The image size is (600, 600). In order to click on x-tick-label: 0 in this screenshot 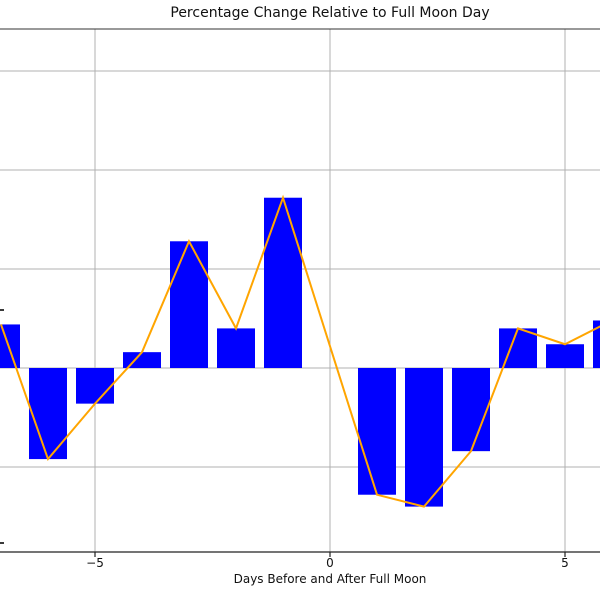, I will do `click(330, 563)`.